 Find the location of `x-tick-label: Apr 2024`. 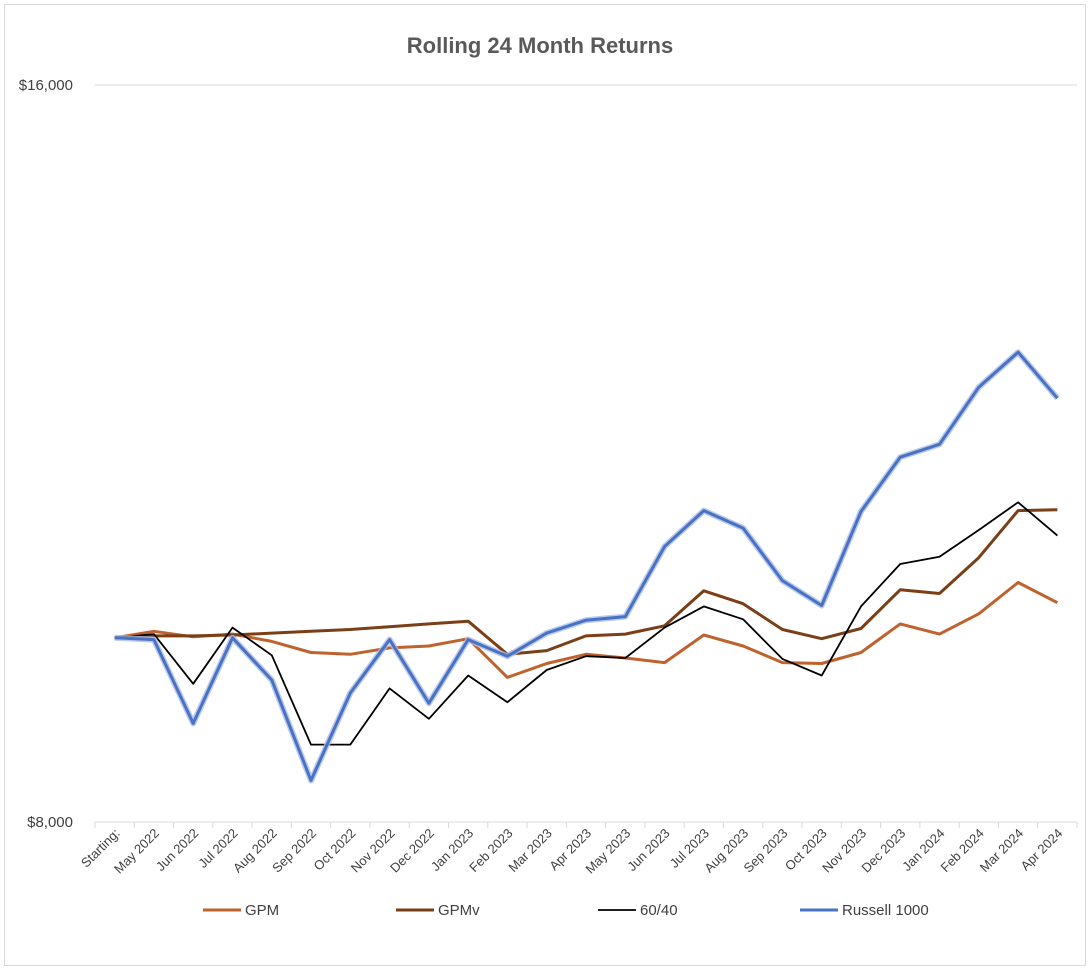

x-tick-label: Apr 2024 is located at coordinates (1042, 850).